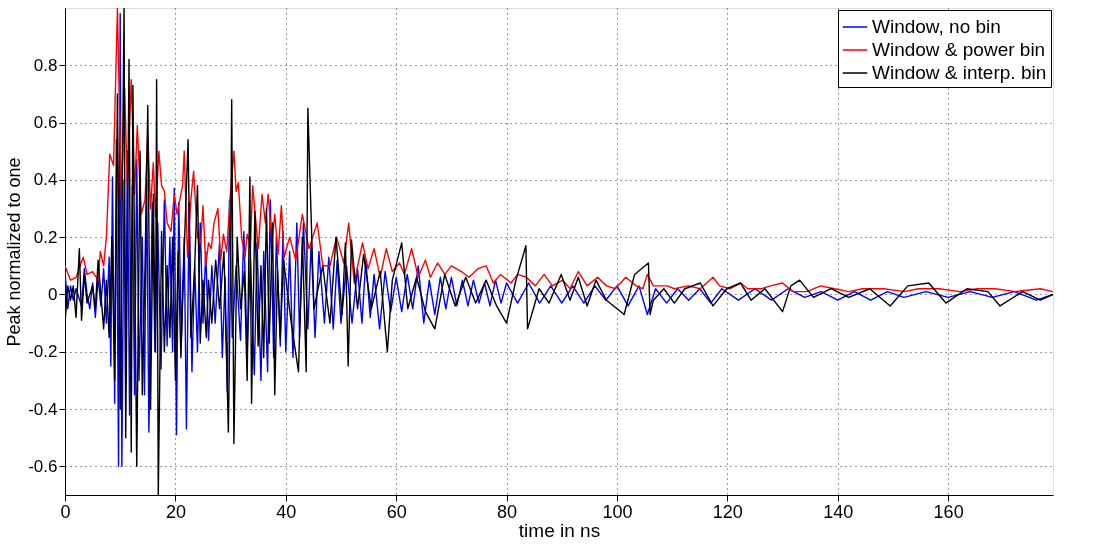 This screenshot has width=1118, height=547. What do you see at coordinates (396, 511) in the screenshot?
I see `x-tick-label: 60` at bounding box center [396, 511].